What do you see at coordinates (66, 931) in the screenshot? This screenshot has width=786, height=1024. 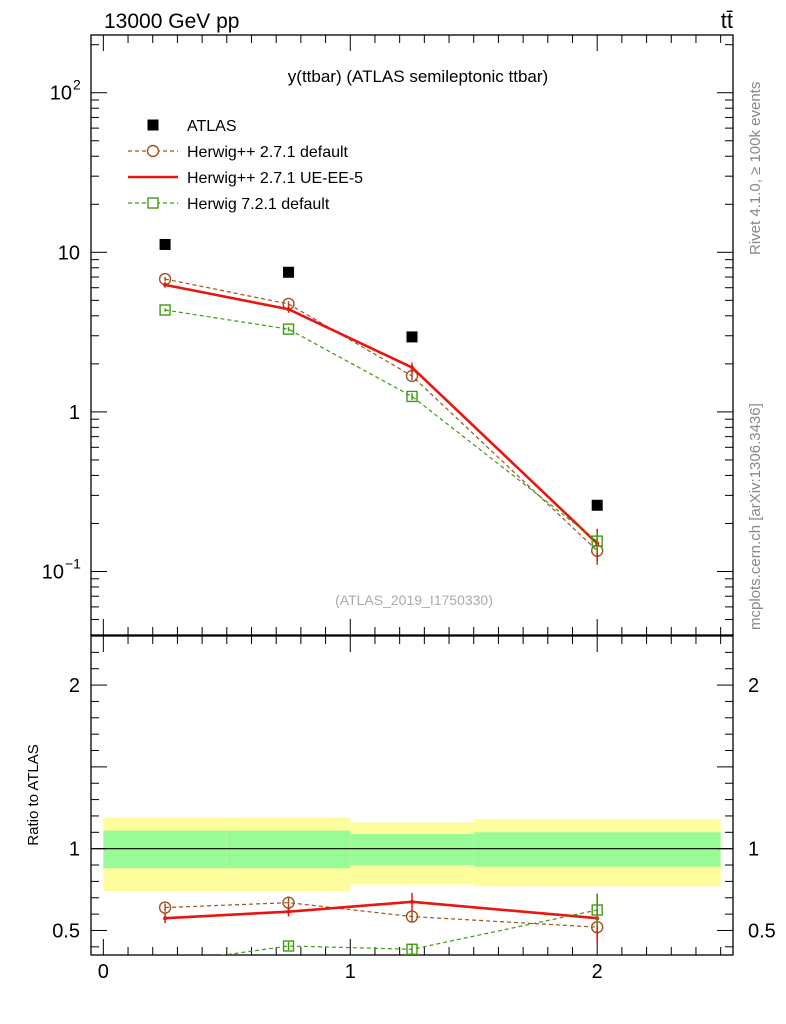 I see `ratio-y-tick-label-left: 0.5` at bounding box center [66, 931].